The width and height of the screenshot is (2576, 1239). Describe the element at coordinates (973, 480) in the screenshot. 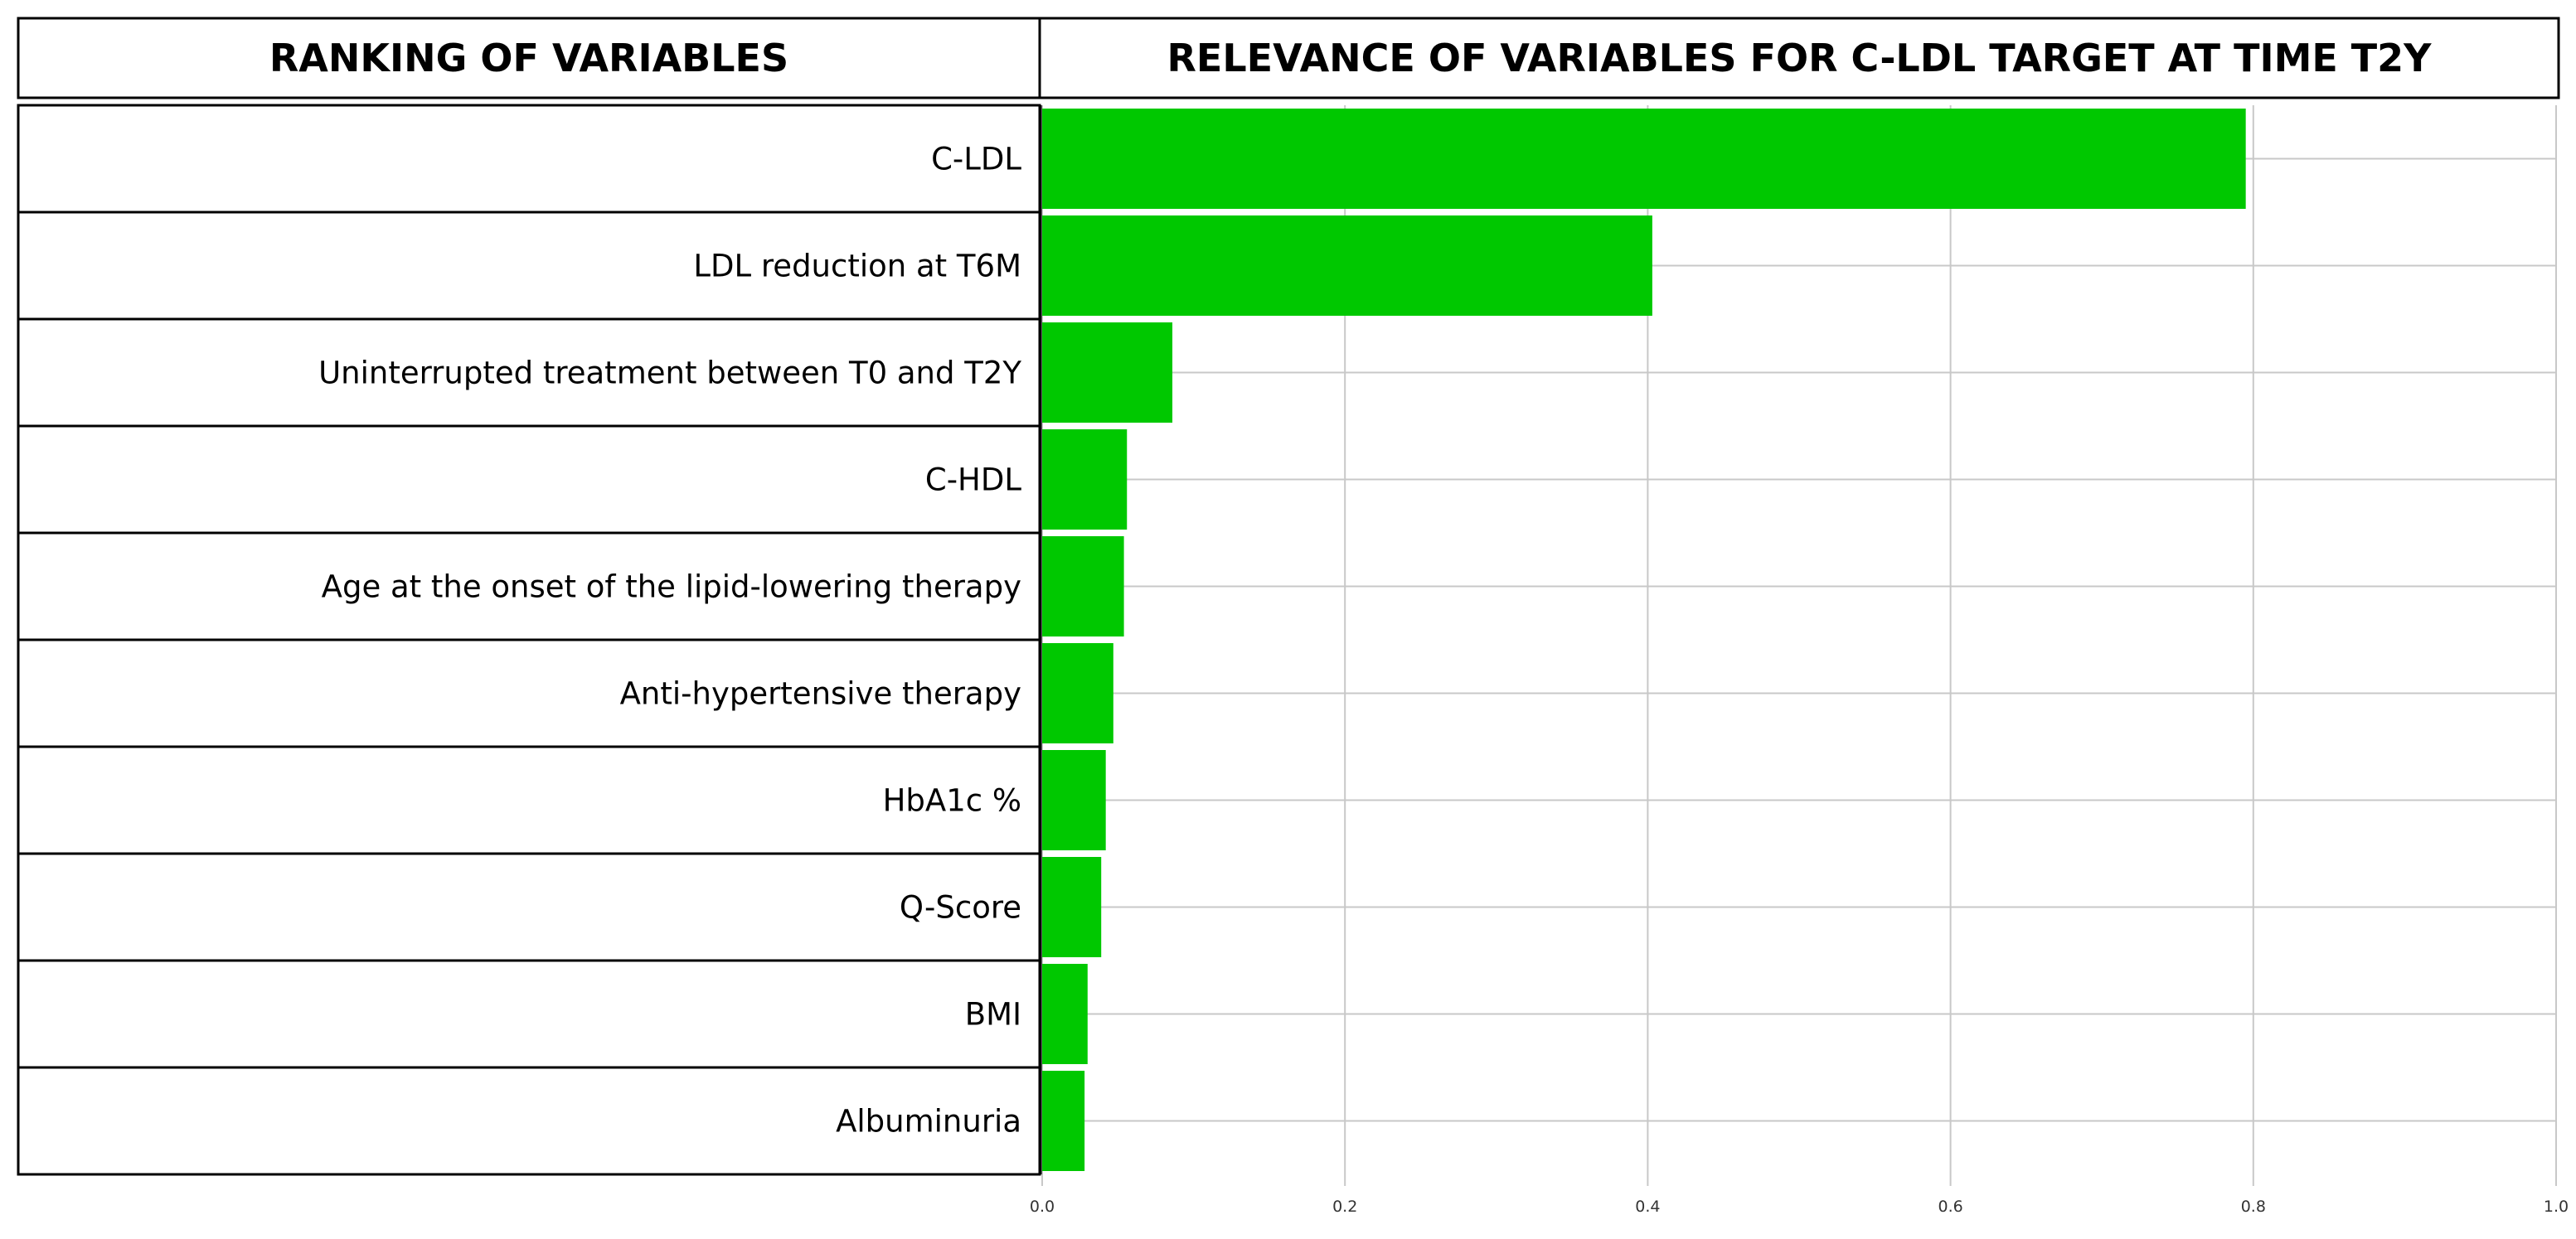

I see `variable-label: C-HDL` at that location.